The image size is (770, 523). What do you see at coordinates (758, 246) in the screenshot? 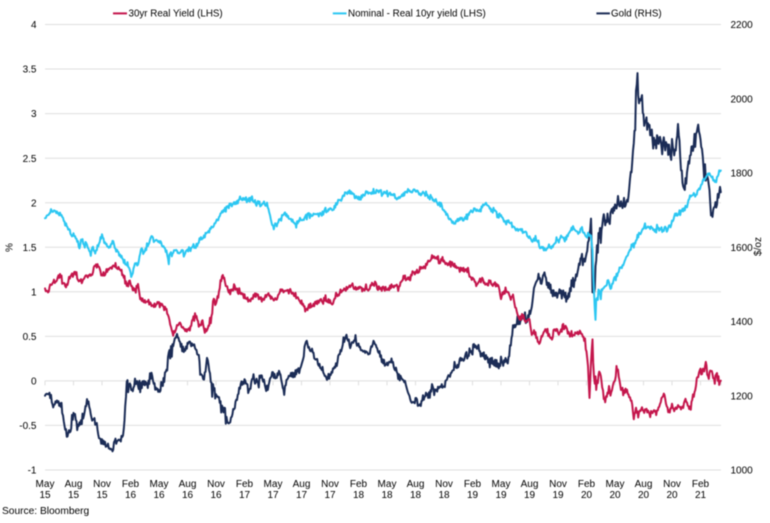
I see `svg-text: $/oz` at bounding box center [758, 246].